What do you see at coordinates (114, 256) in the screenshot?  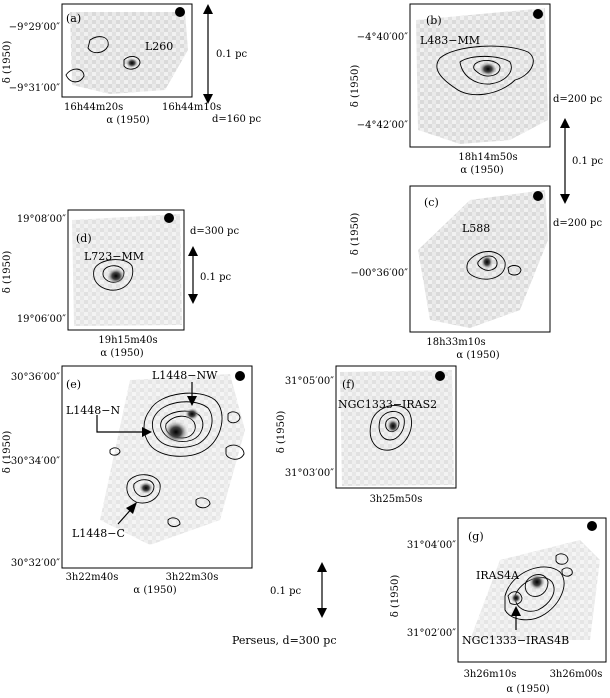 I see `source-label: L723−MM` at bounding box center [114, 256].